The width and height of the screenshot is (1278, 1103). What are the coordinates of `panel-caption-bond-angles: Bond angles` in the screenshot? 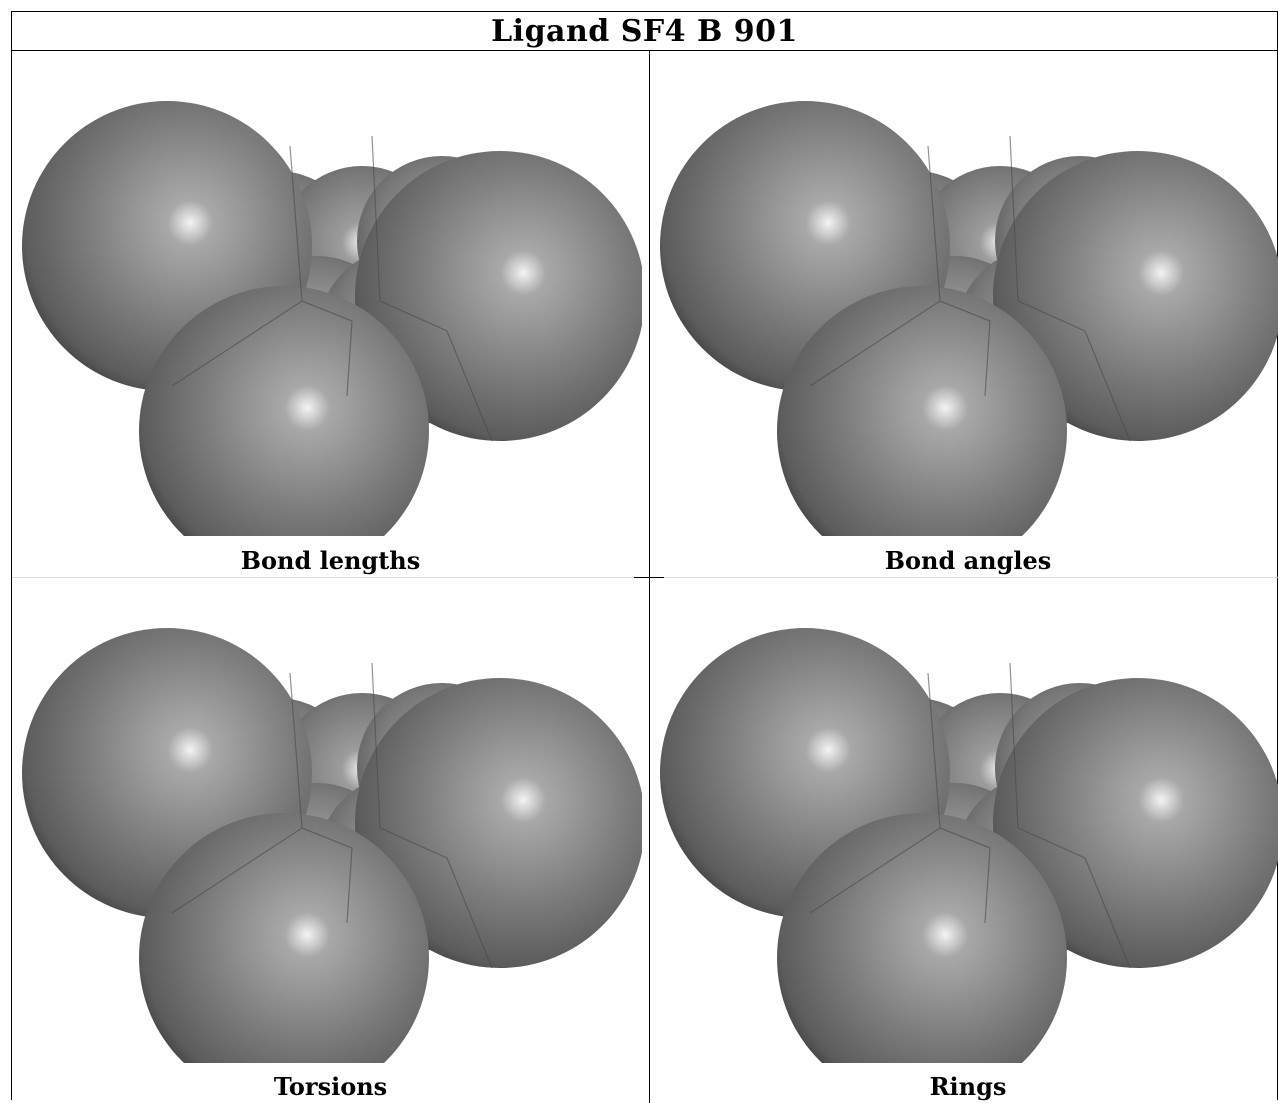 It's located at (968, 560).